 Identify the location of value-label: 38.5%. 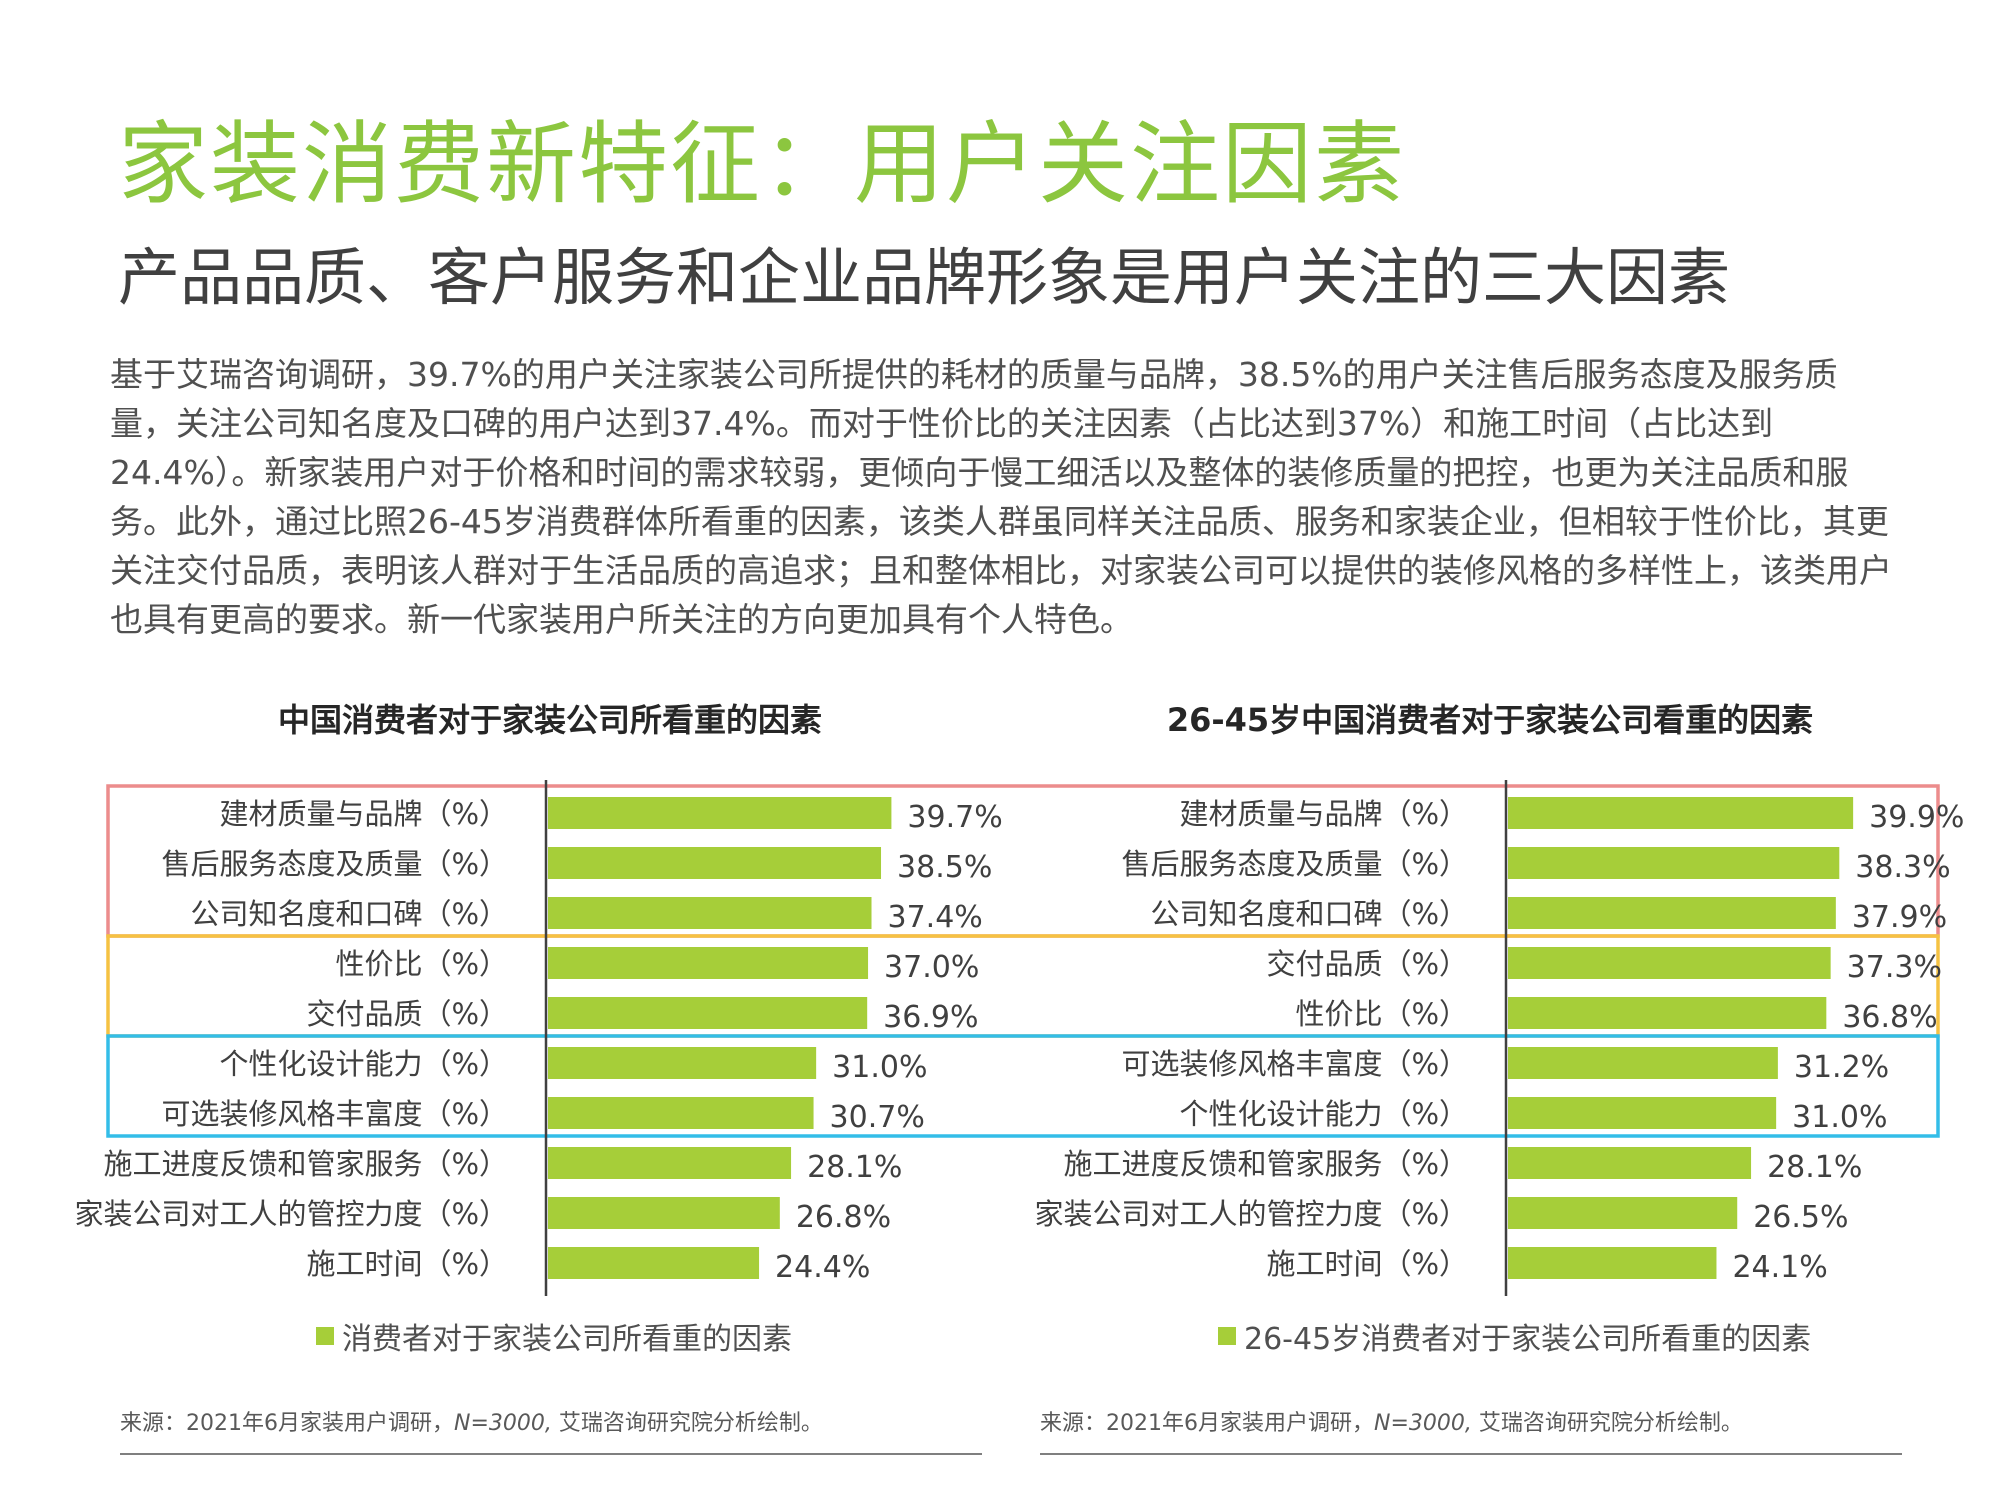
(944, 867).